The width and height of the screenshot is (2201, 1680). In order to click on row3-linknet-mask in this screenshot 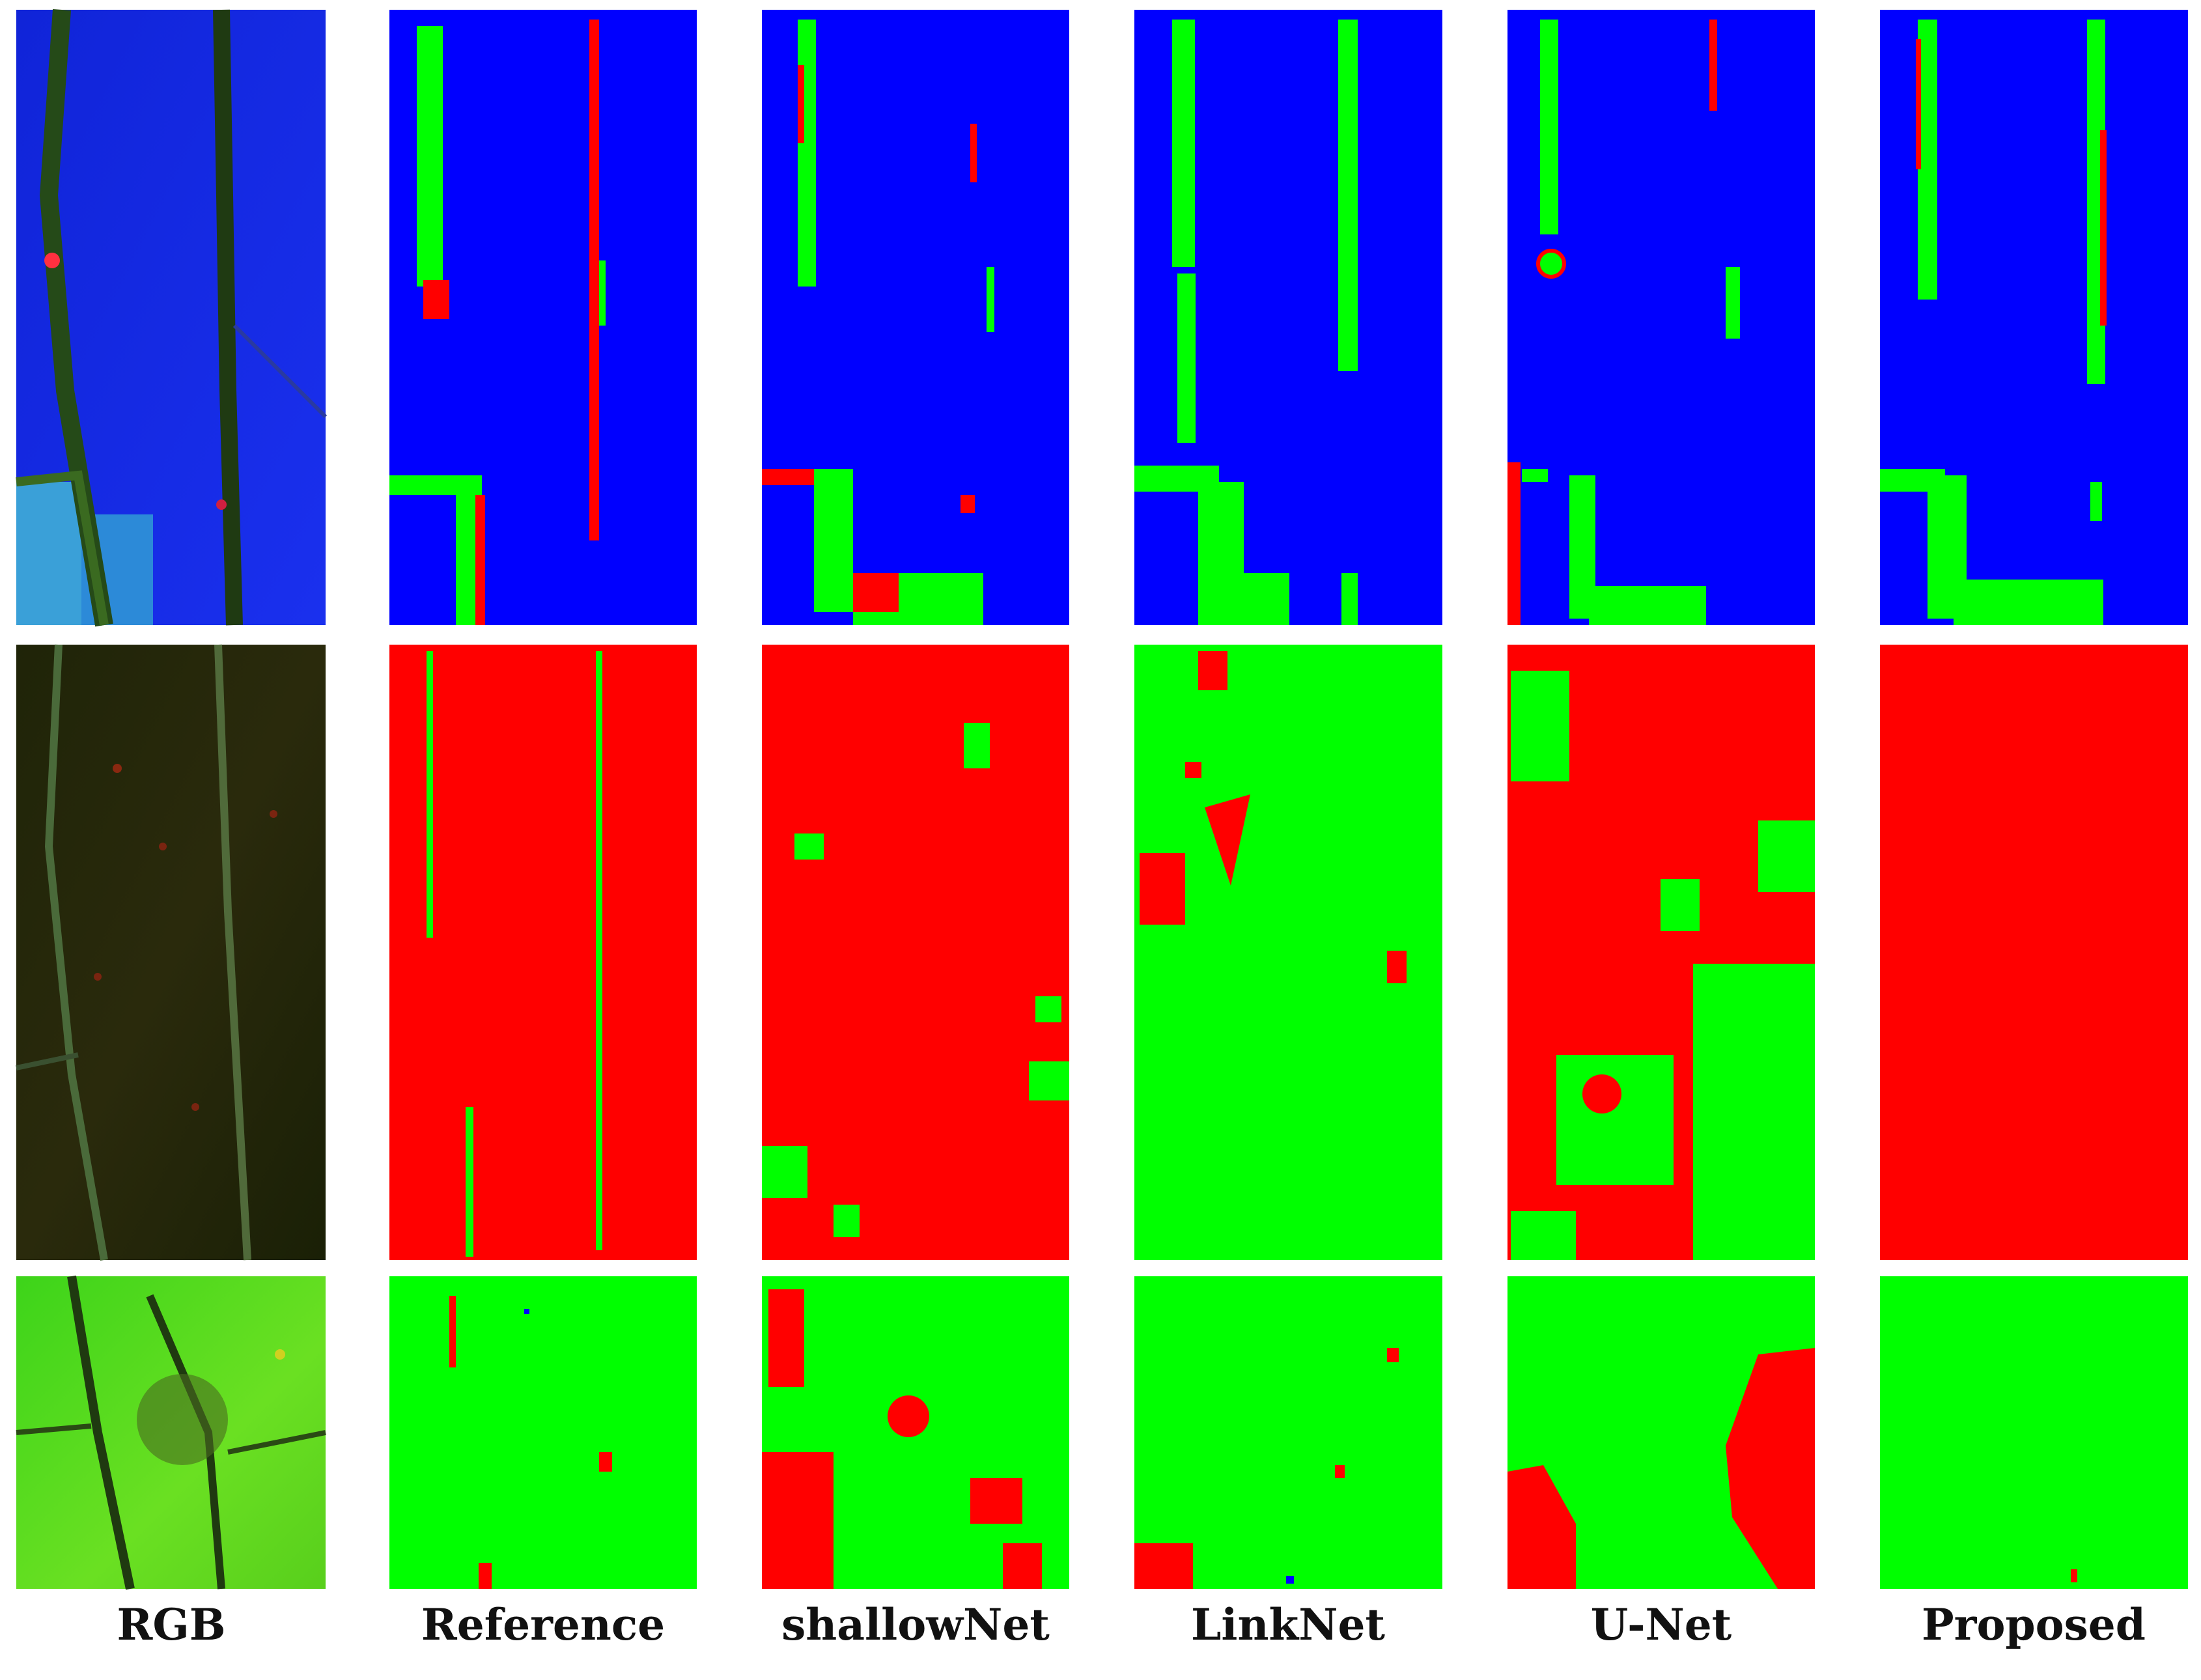, I will do `click(1288, 1432)`.